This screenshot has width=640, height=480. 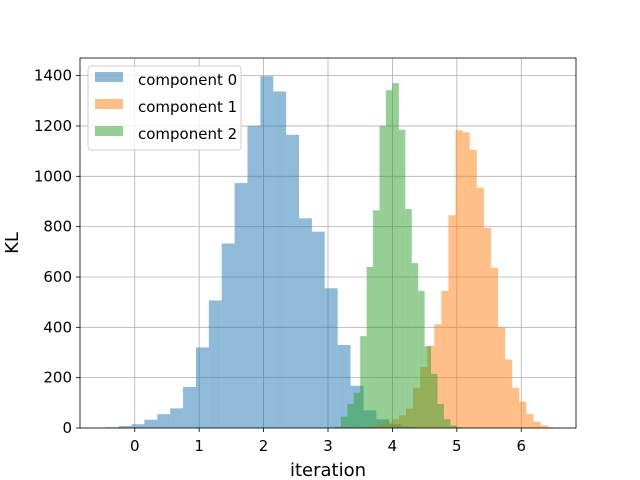 What do you see at coordinates (187, 107) in the screenshot?
I see `legend-label-component-1: component 1` at bounding box center [187, 107].